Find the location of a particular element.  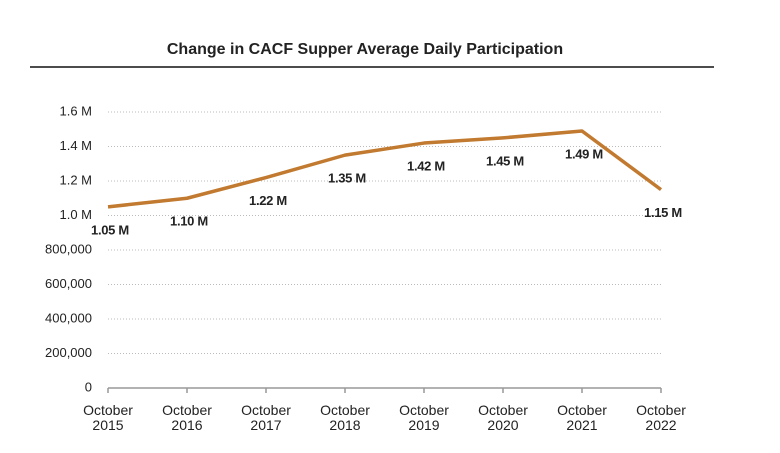

line is located at coordinates (385, 169).